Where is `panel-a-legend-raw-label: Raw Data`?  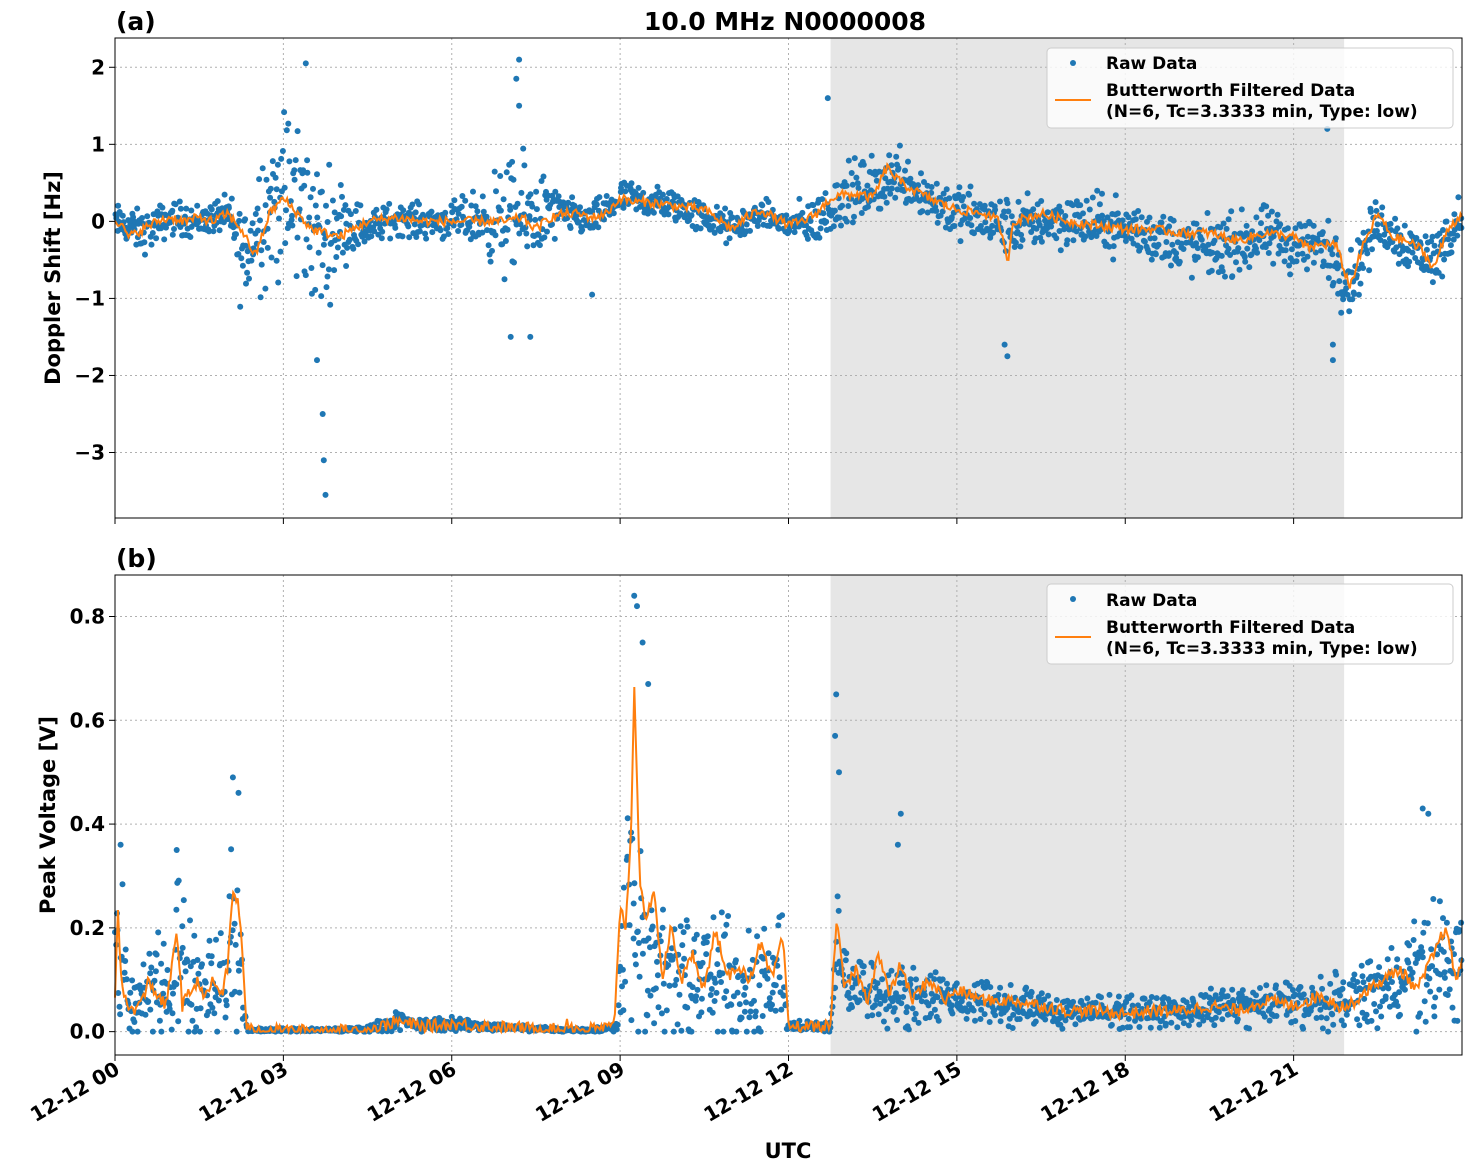 panel-a-legend-raw-label: Raw Data is located at coordinates (1151, 64).